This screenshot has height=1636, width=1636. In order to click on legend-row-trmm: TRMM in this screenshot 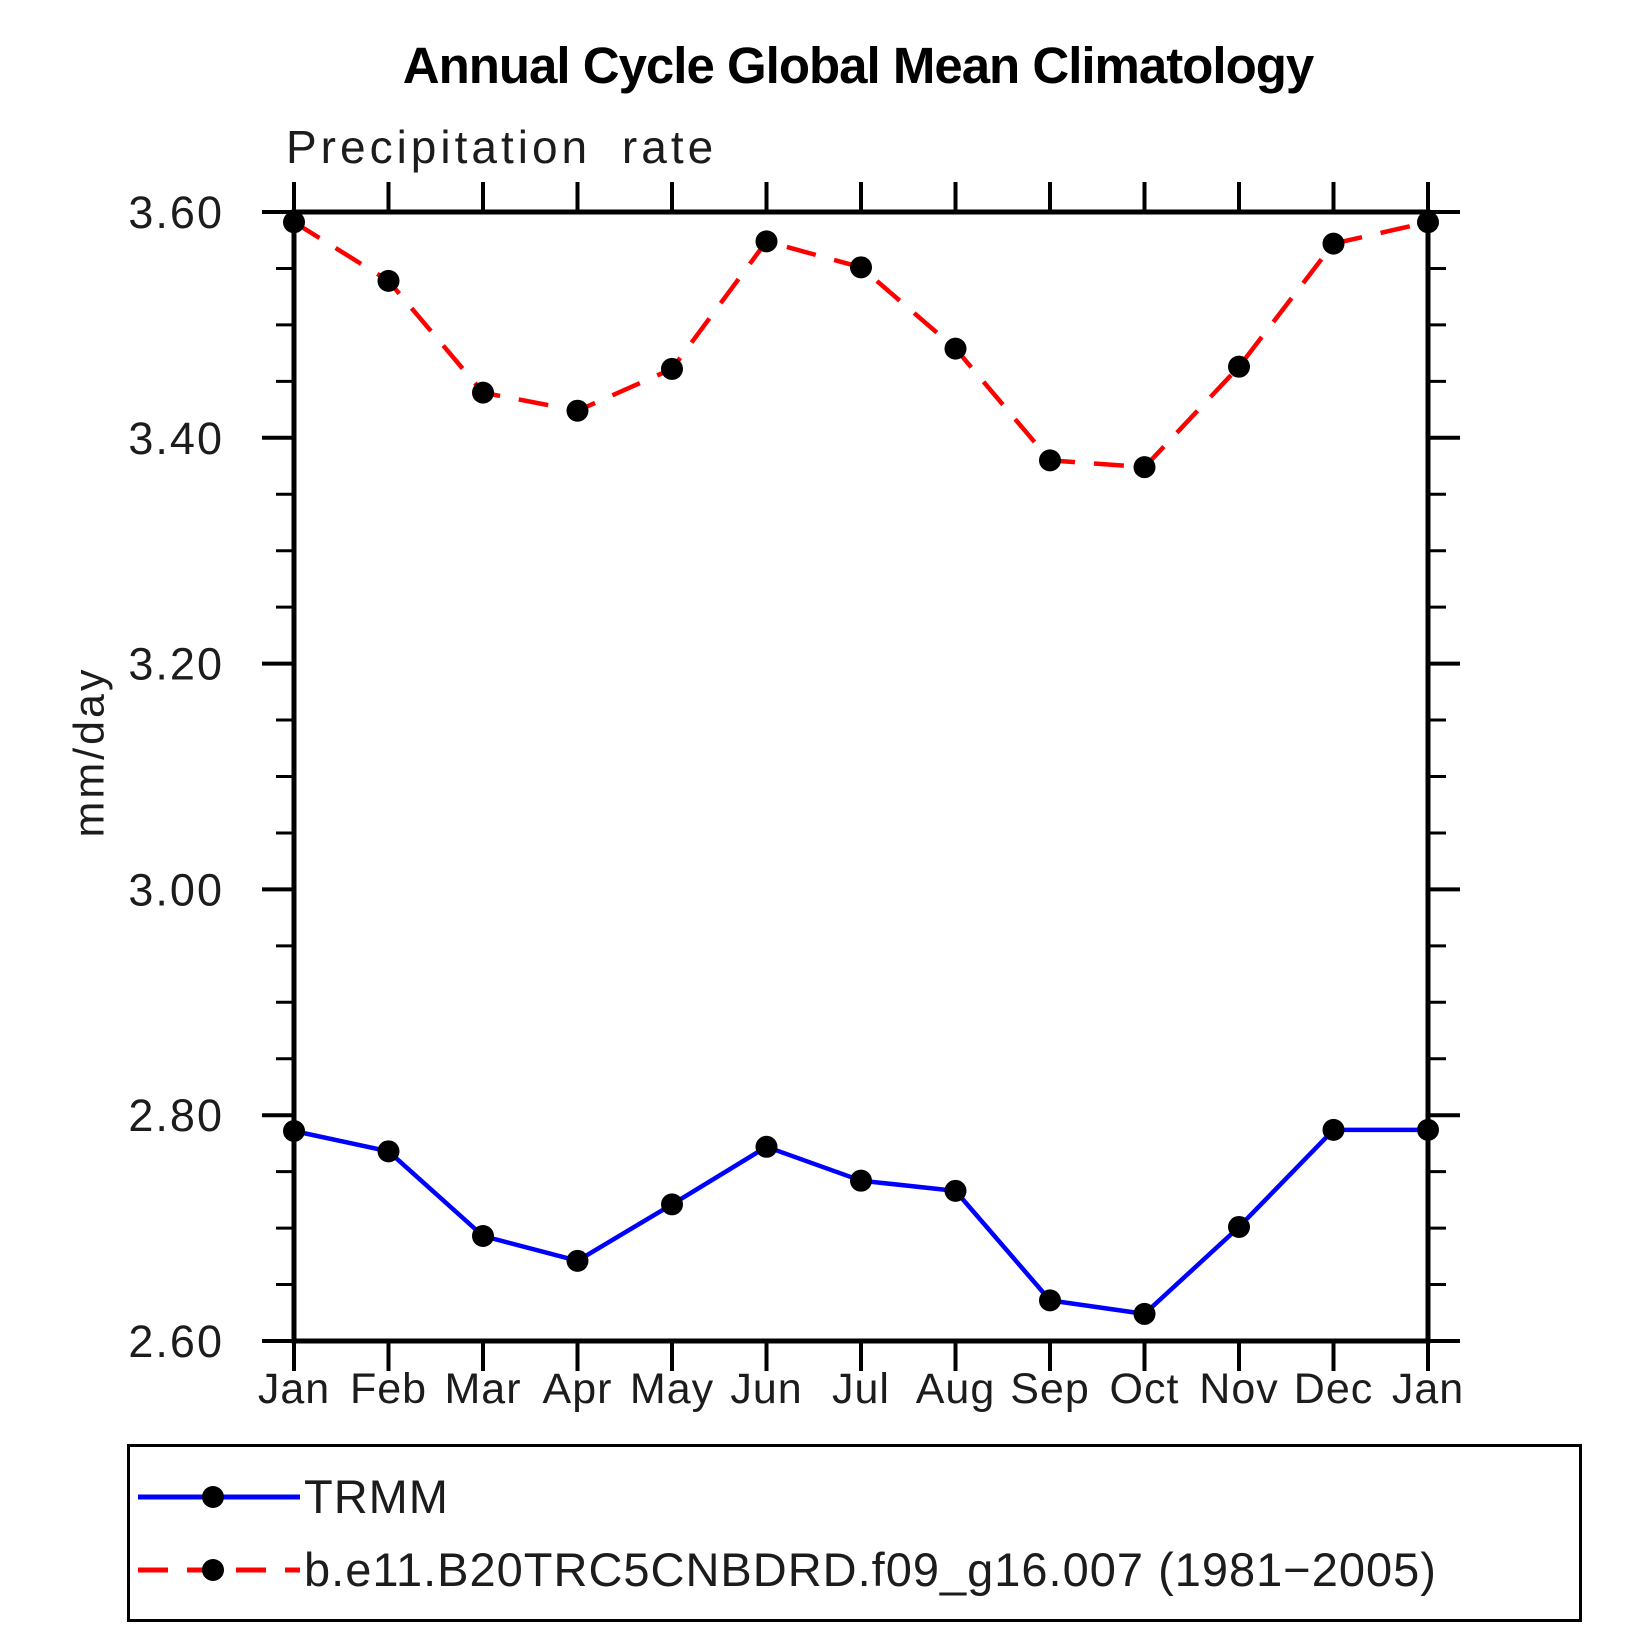, I will do `click(858, 1496)`.